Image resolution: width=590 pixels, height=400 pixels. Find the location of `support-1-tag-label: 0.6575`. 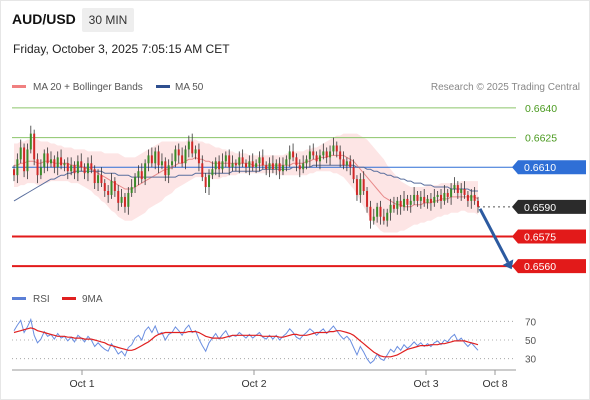

support-1-tag-label: 0.6575 is located at coordinates (540, 237).